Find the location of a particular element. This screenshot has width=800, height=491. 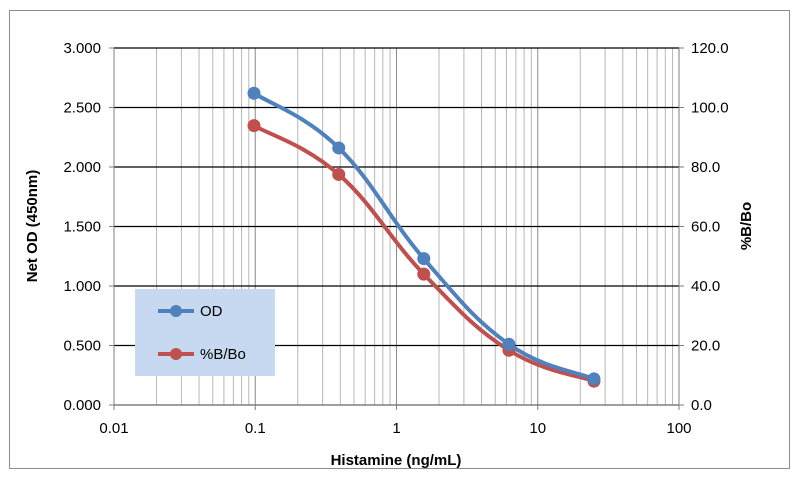

y-tick-label: 0.500 is located at coordinates (82, 346).